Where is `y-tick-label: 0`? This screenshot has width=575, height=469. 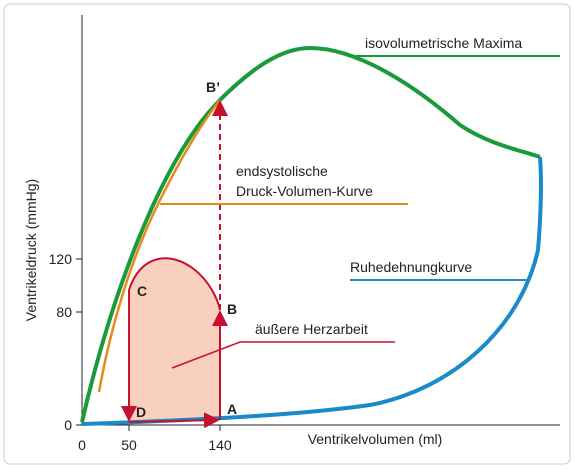
y-tick-label: 0 is located at coordinates (68, 425).